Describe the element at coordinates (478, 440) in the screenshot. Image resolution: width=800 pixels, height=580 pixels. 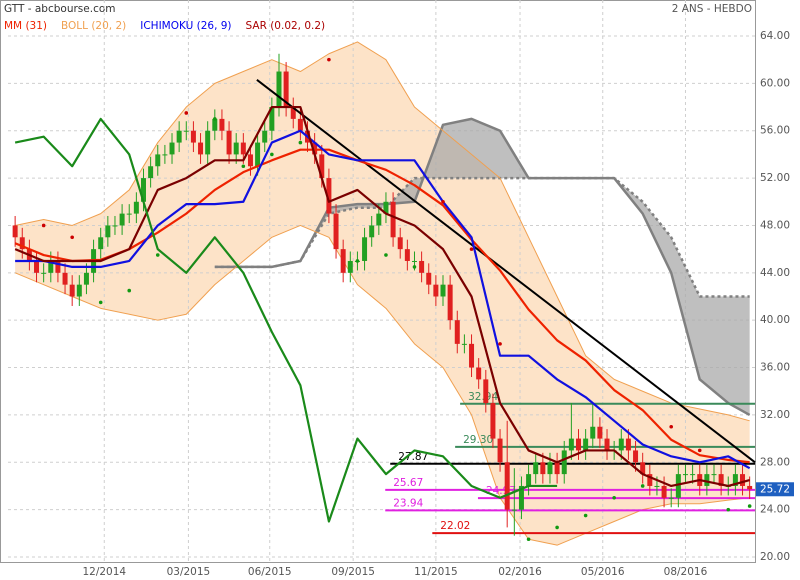
I see `level-label: 29.30` at that location.